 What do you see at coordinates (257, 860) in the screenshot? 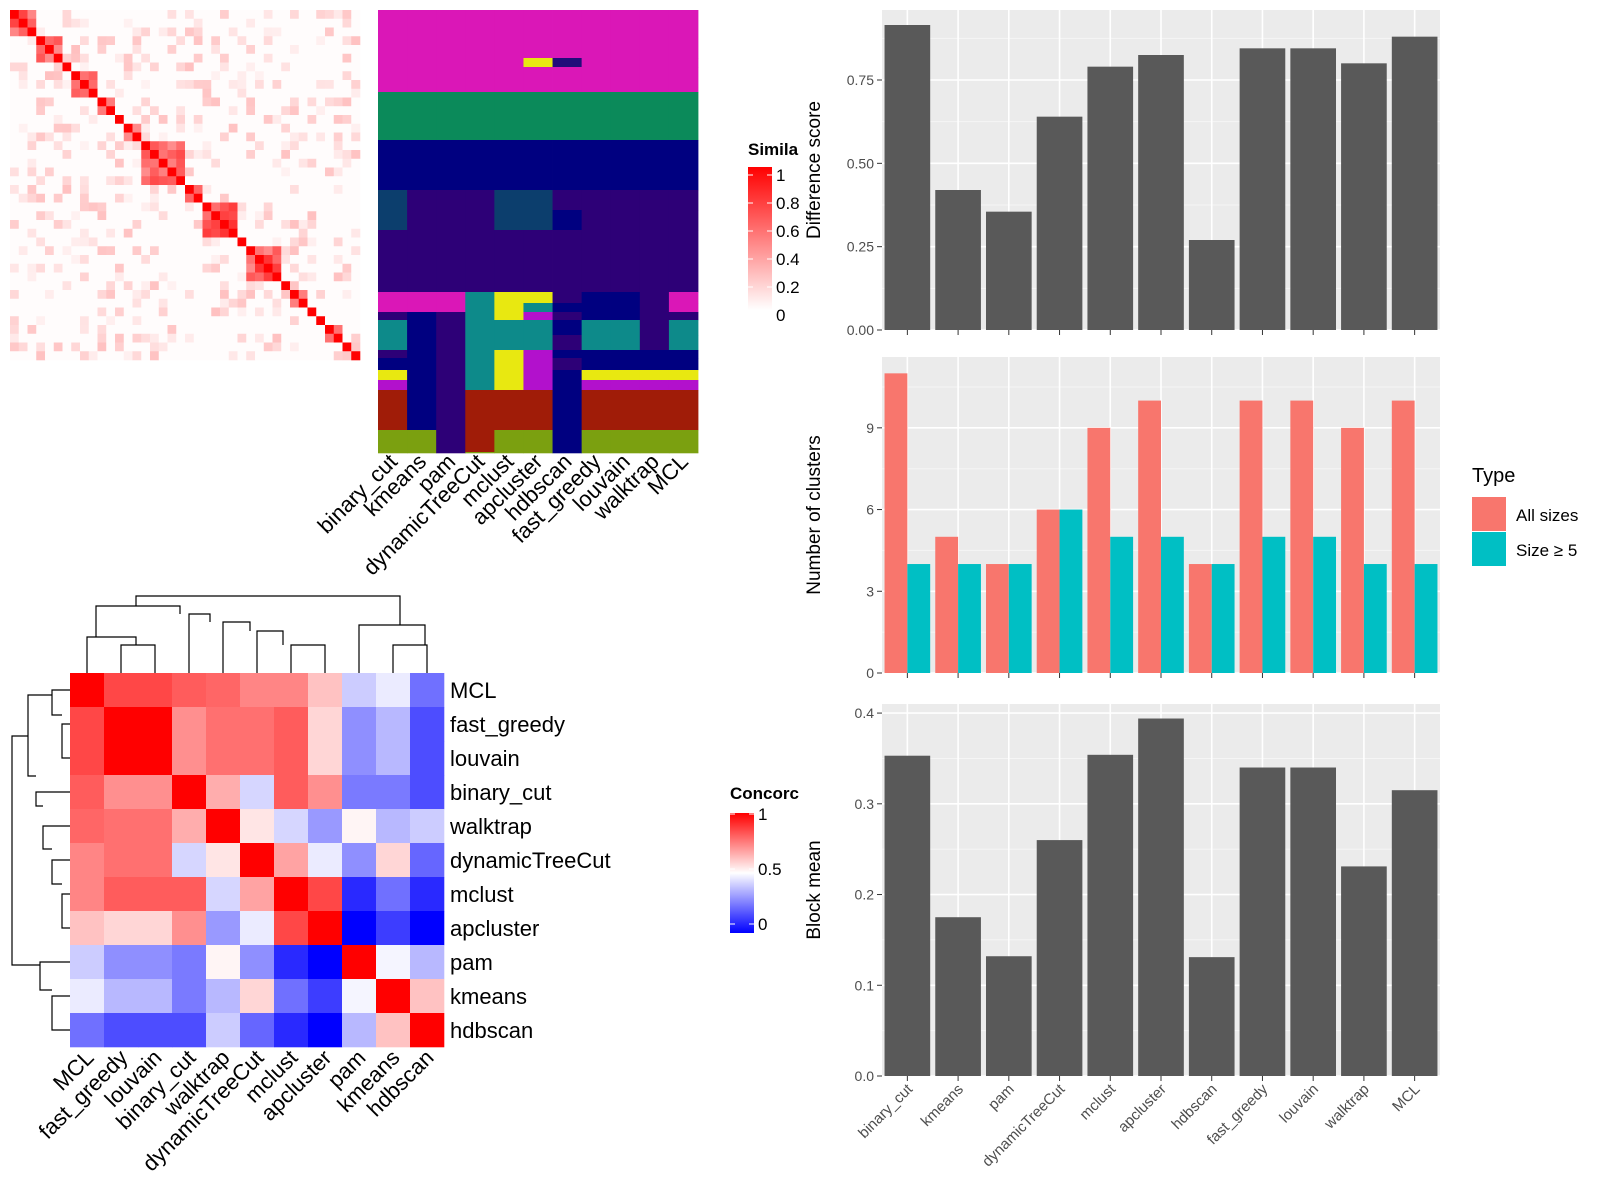
I see `concordance-heatmap` at bounding box center [257, 860].